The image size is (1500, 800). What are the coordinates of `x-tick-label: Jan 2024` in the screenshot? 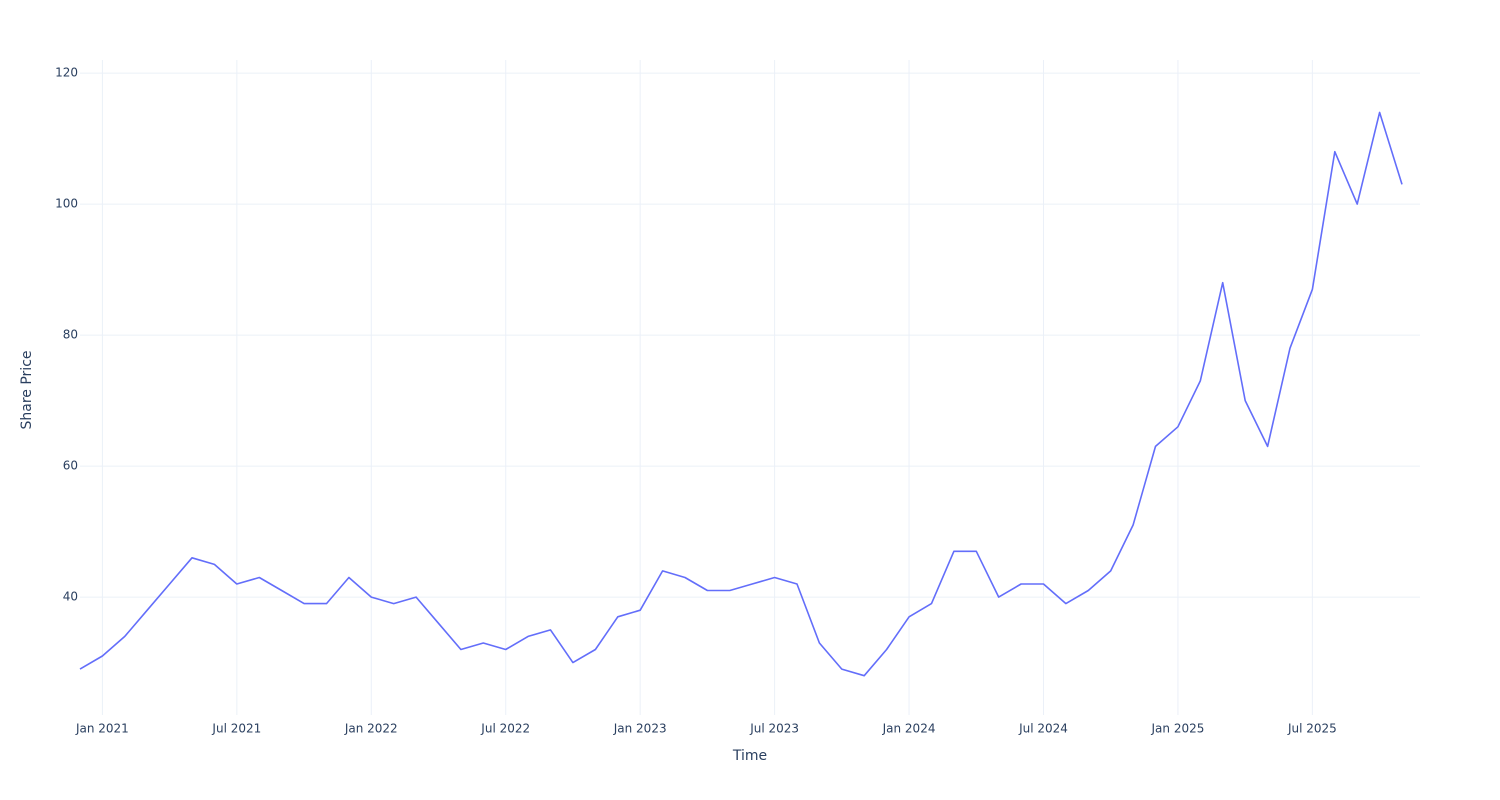 It's located at (909, 729).